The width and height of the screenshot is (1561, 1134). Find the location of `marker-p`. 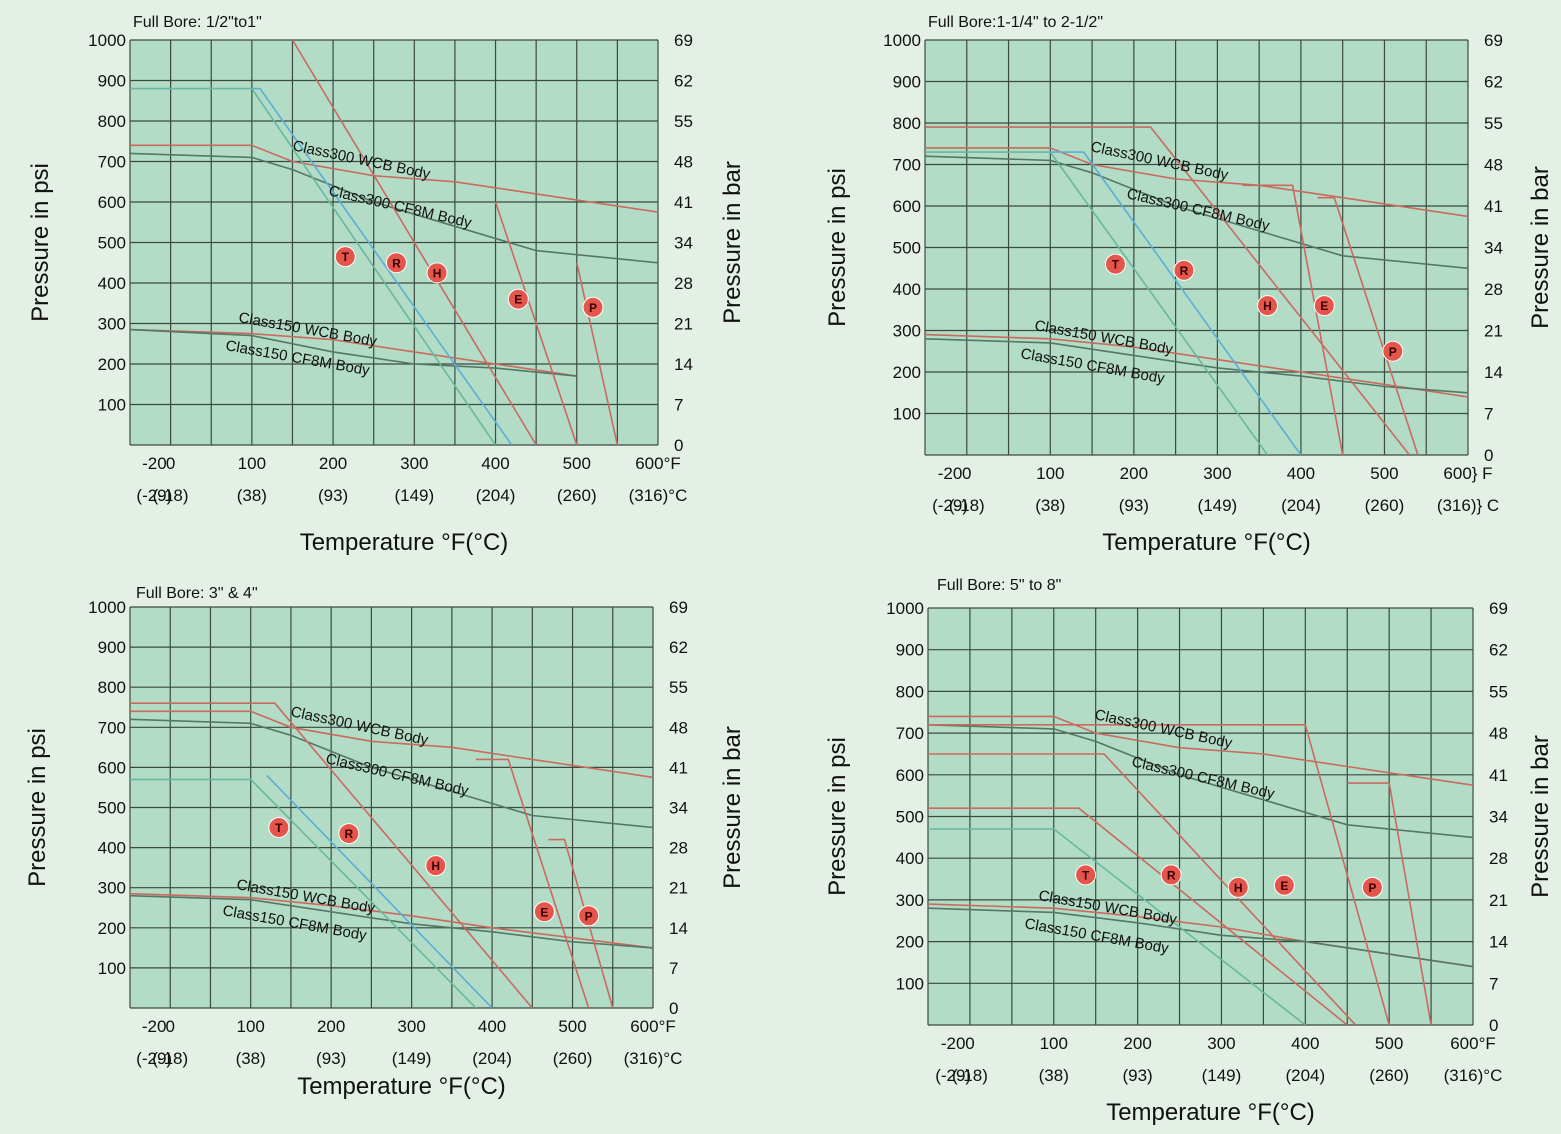

marker-p is located at coordinates (589, 916).